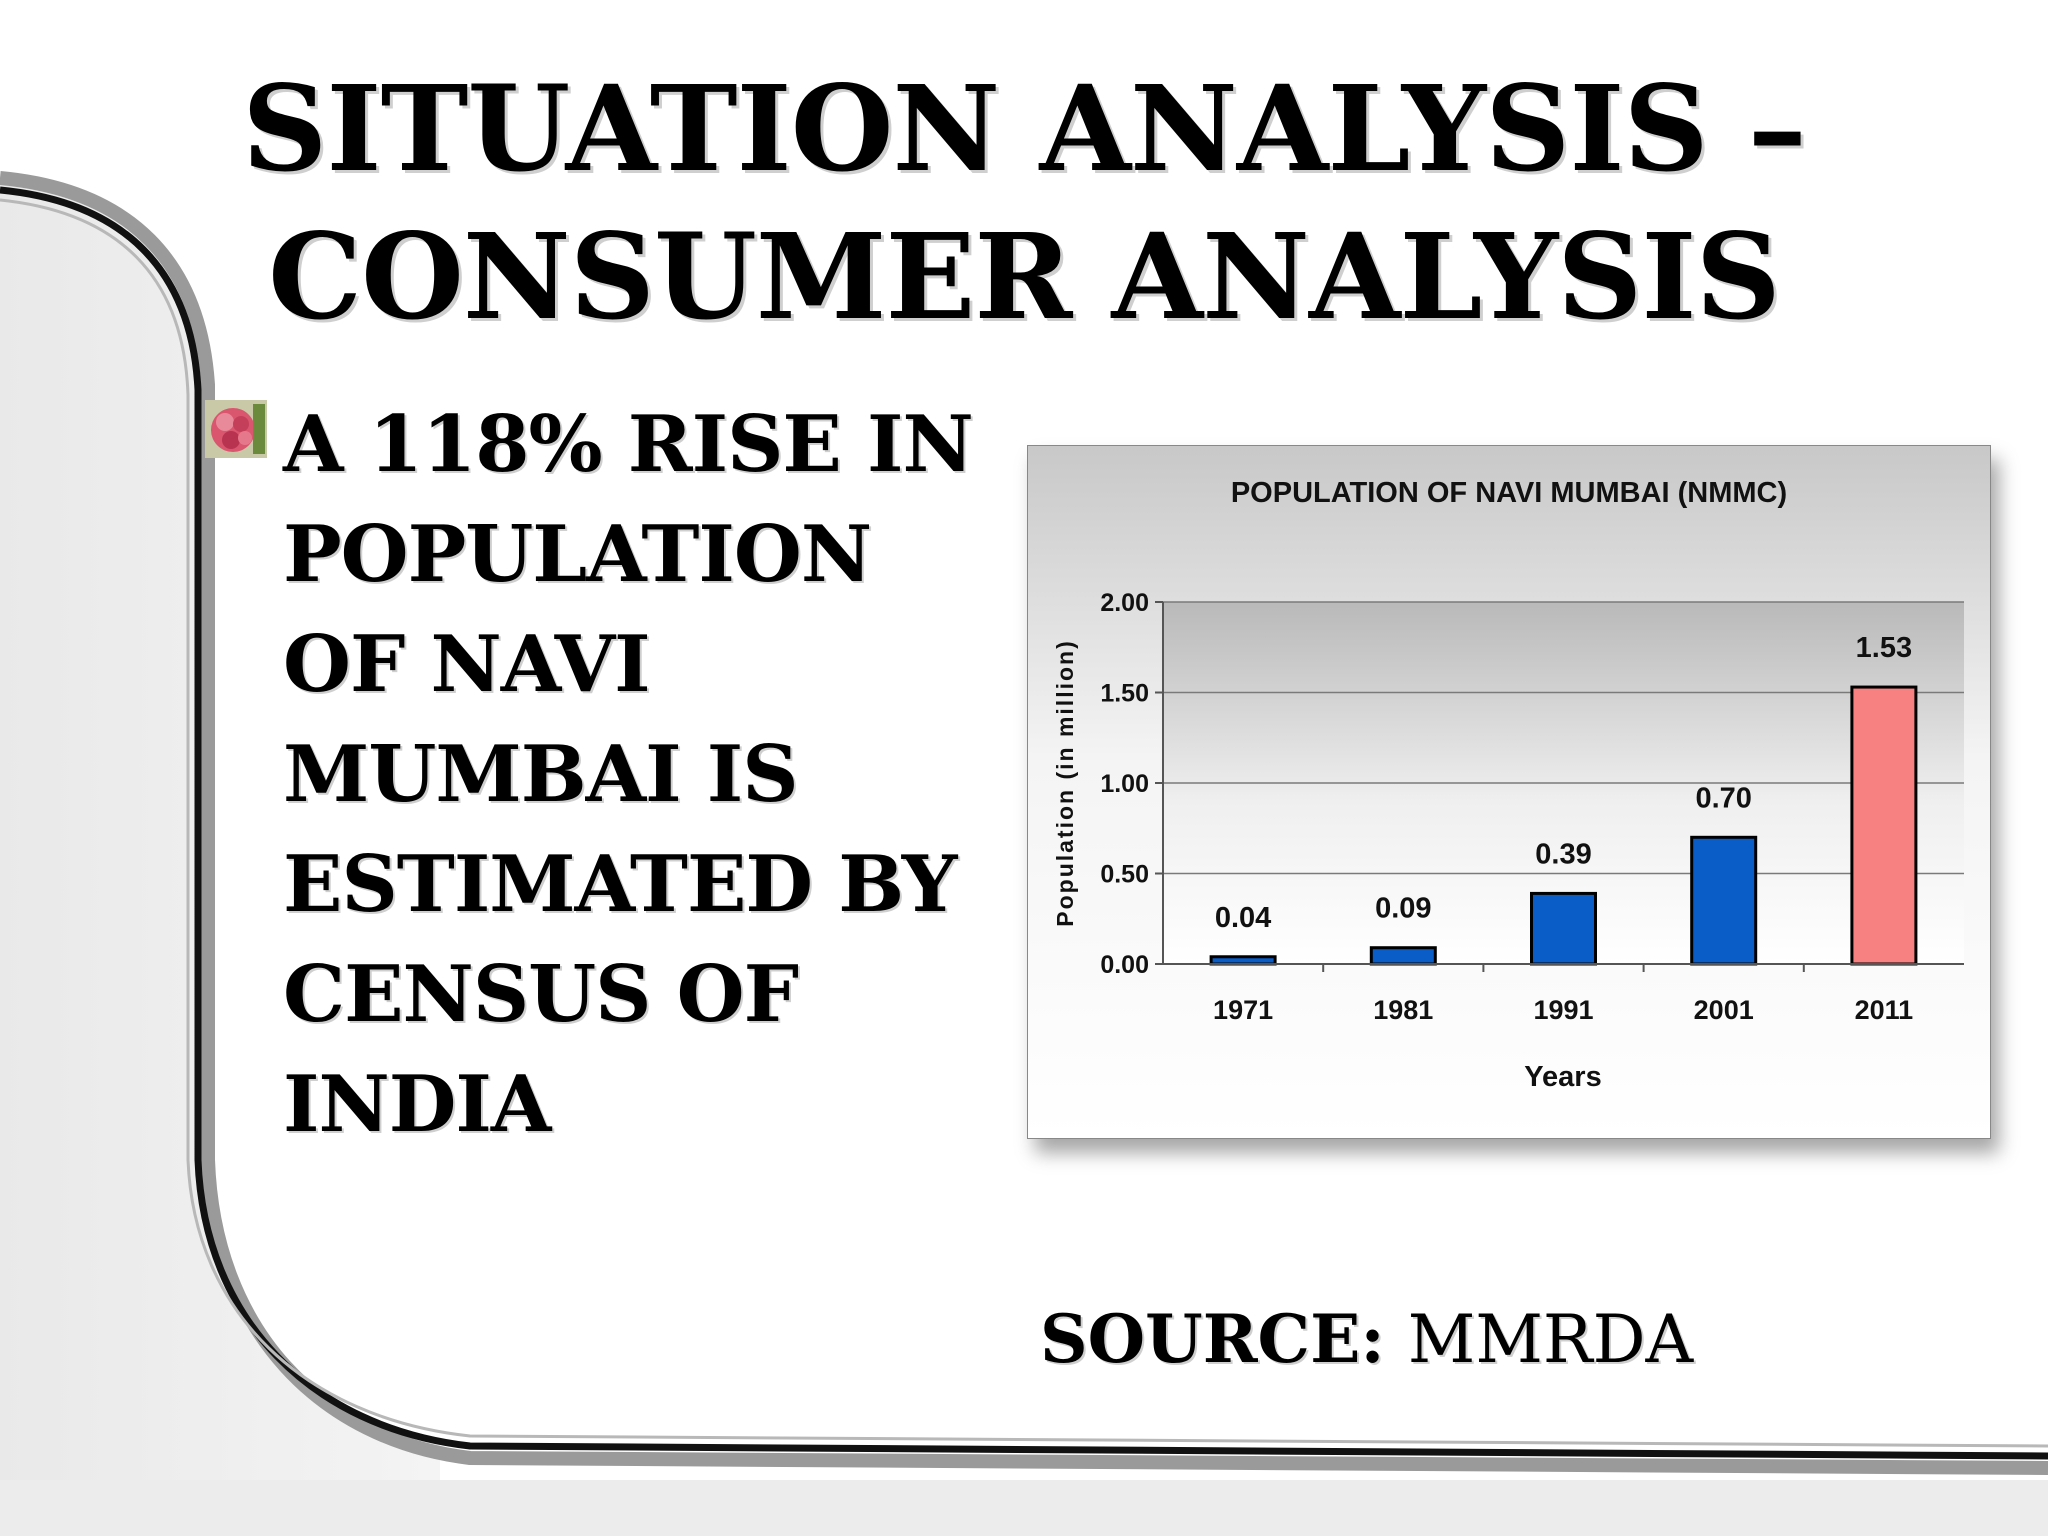 This screenshot has height=1536, width=2048. What do you see at coordinates (1403, 909) in the screenshot?
I see `data-label-1981: 0.09` at bounding box center [1403, 909].